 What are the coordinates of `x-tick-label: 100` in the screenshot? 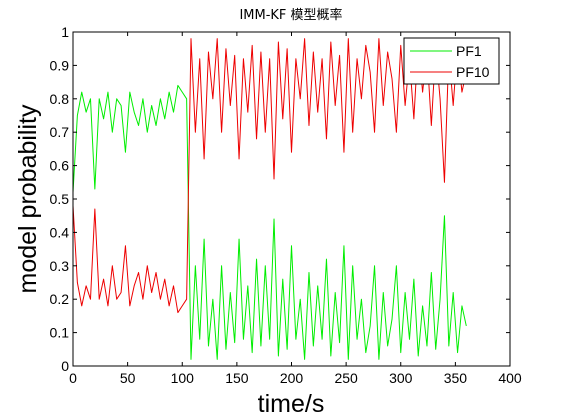 It's located at (183, 378).